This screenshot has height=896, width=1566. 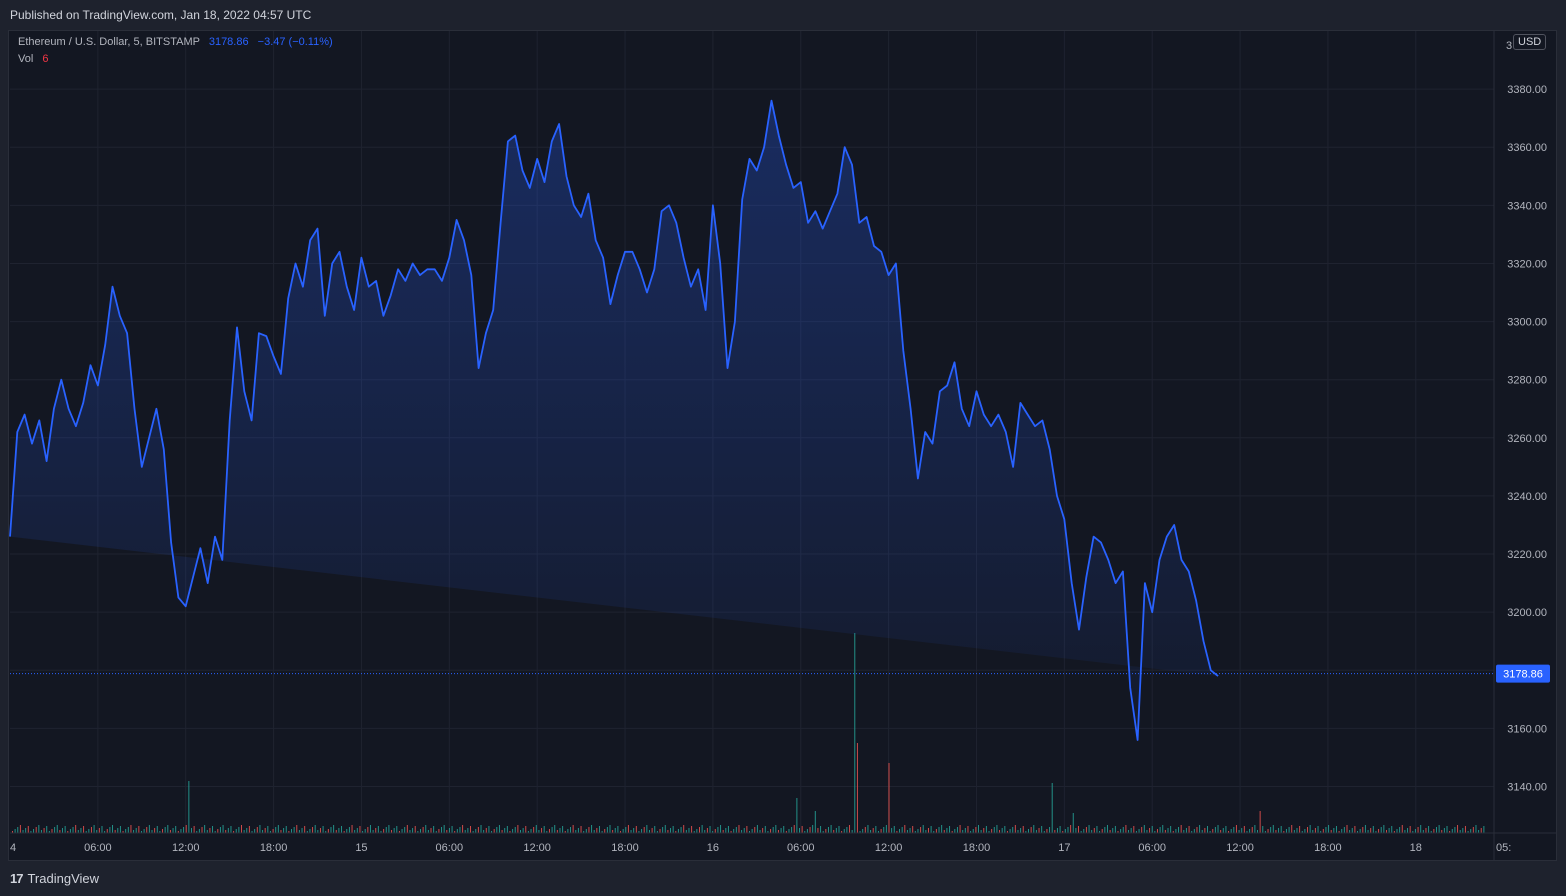 What do you see at coordinates (1503, 848) in the screenshot?
I see `time-tick-label: 05:` at bounding box center [1503, 848].